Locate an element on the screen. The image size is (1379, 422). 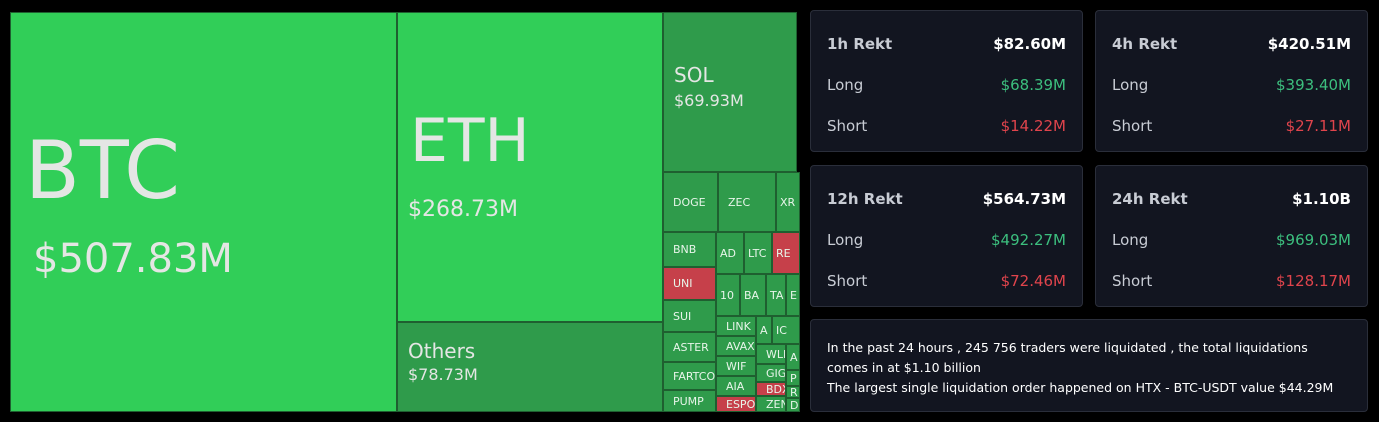
treemap-tile: ESPO is located at coordinates (736, 404).